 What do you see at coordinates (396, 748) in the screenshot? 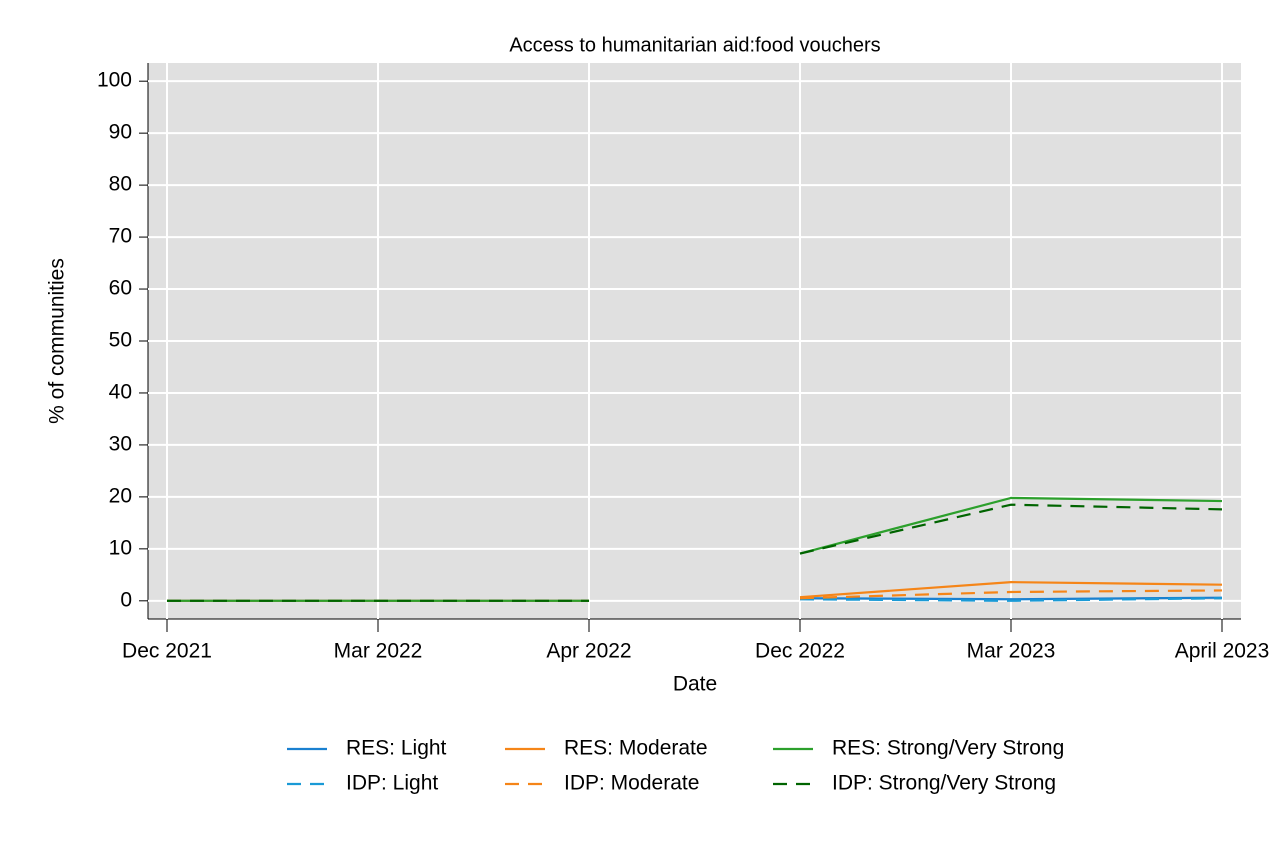
I see `legend-label: RES: Light` at bounding box center [396, 748].